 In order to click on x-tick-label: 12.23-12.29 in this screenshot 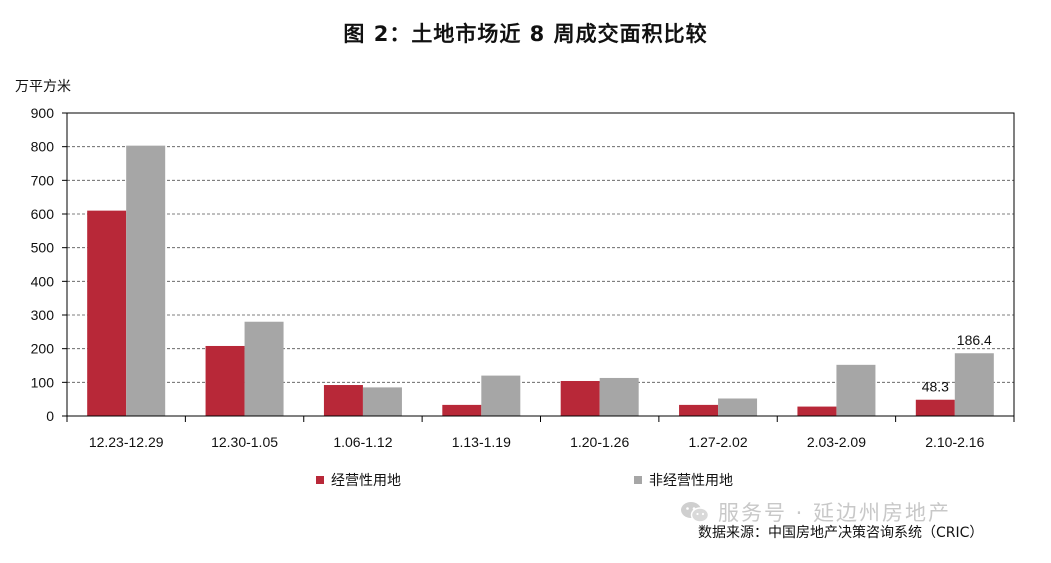, I will do `click(126, 442)`.